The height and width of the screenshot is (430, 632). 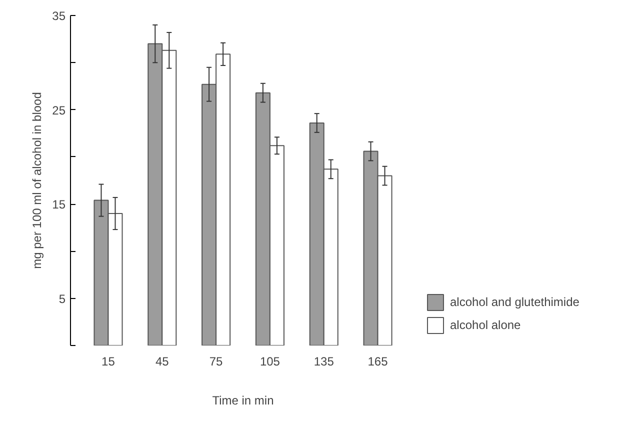 What do you see at coordinates (324, 361) in the screenshot?
I see `x-tick-label: 135` at bounding box center [324, 361].